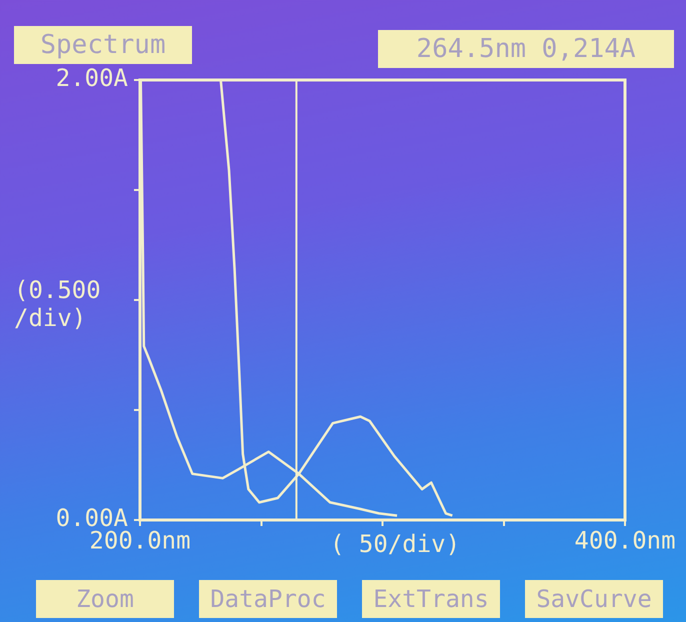  Describe the element at coordinates (57, 304) in the screenshot. I see `y-axis-title: (0.500 /div)` at that location.